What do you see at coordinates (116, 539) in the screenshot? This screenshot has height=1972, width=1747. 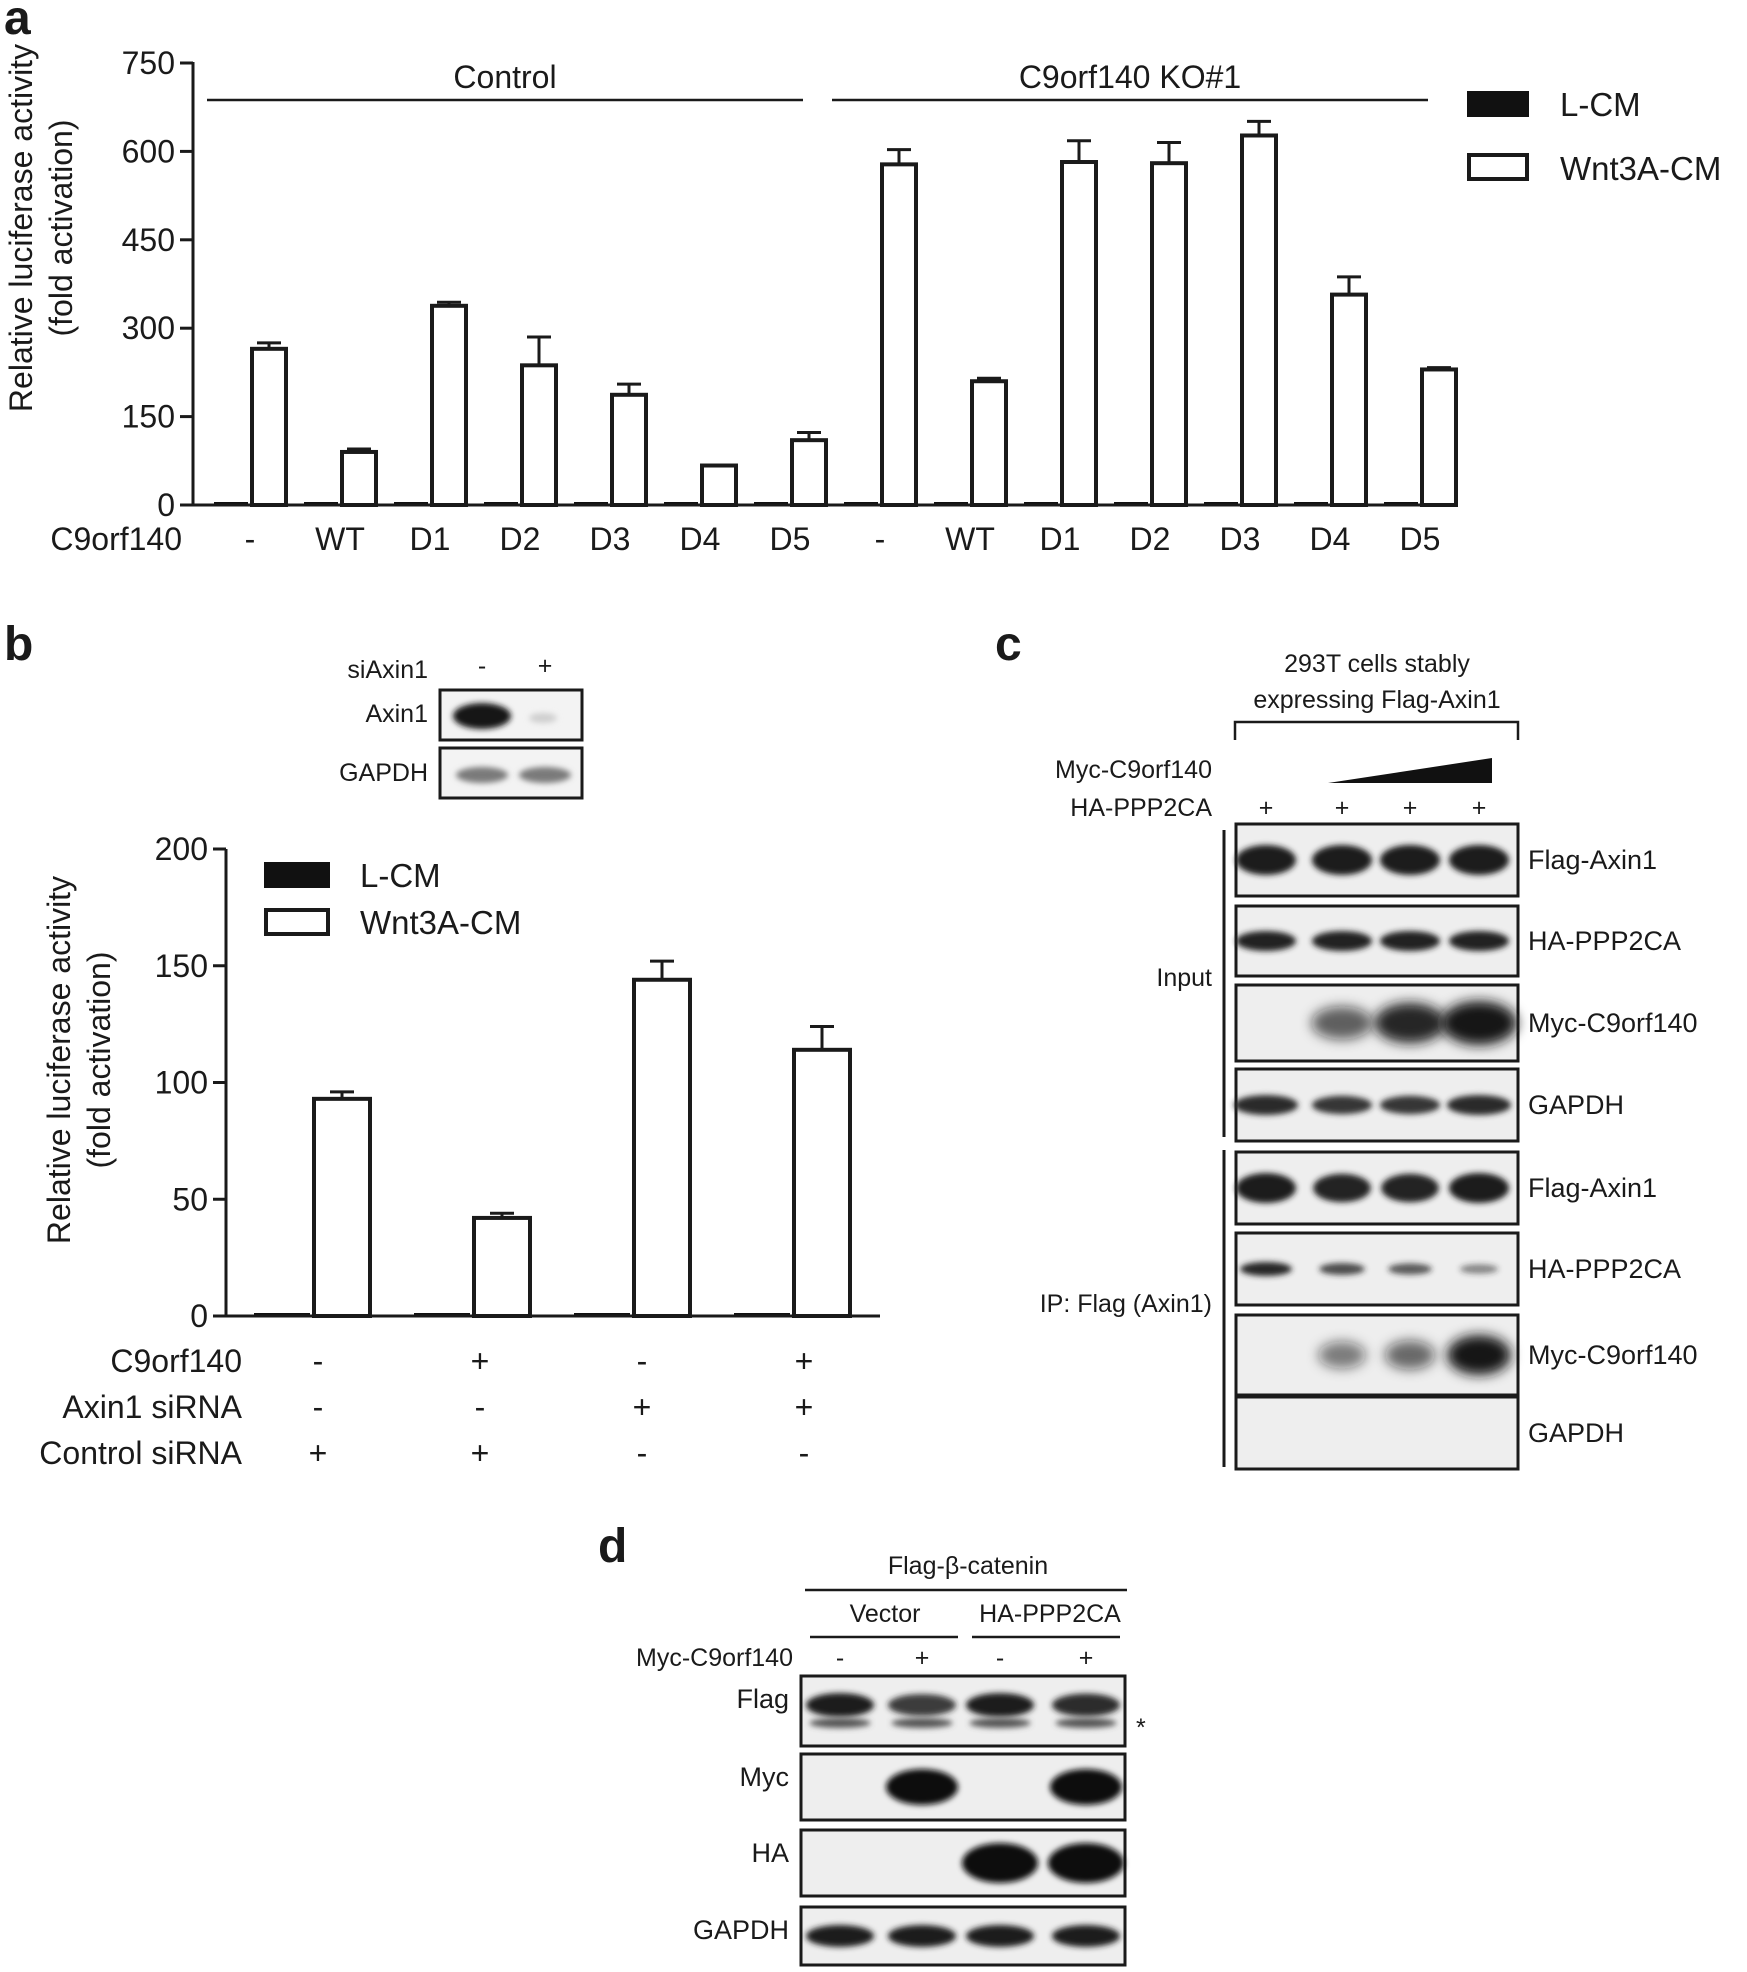 I see `panel-a-xlabel: C9orf140` at bounding box center [116, 539].